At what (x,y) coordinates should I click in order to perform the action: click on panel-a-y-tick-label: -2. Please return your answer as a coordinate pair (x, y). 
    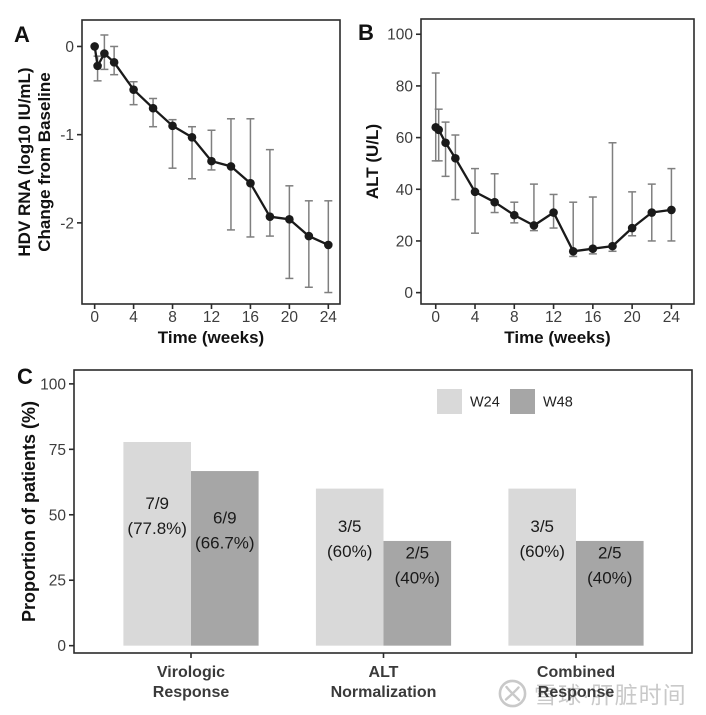
    Looking at the image, I should click on (67, 223).